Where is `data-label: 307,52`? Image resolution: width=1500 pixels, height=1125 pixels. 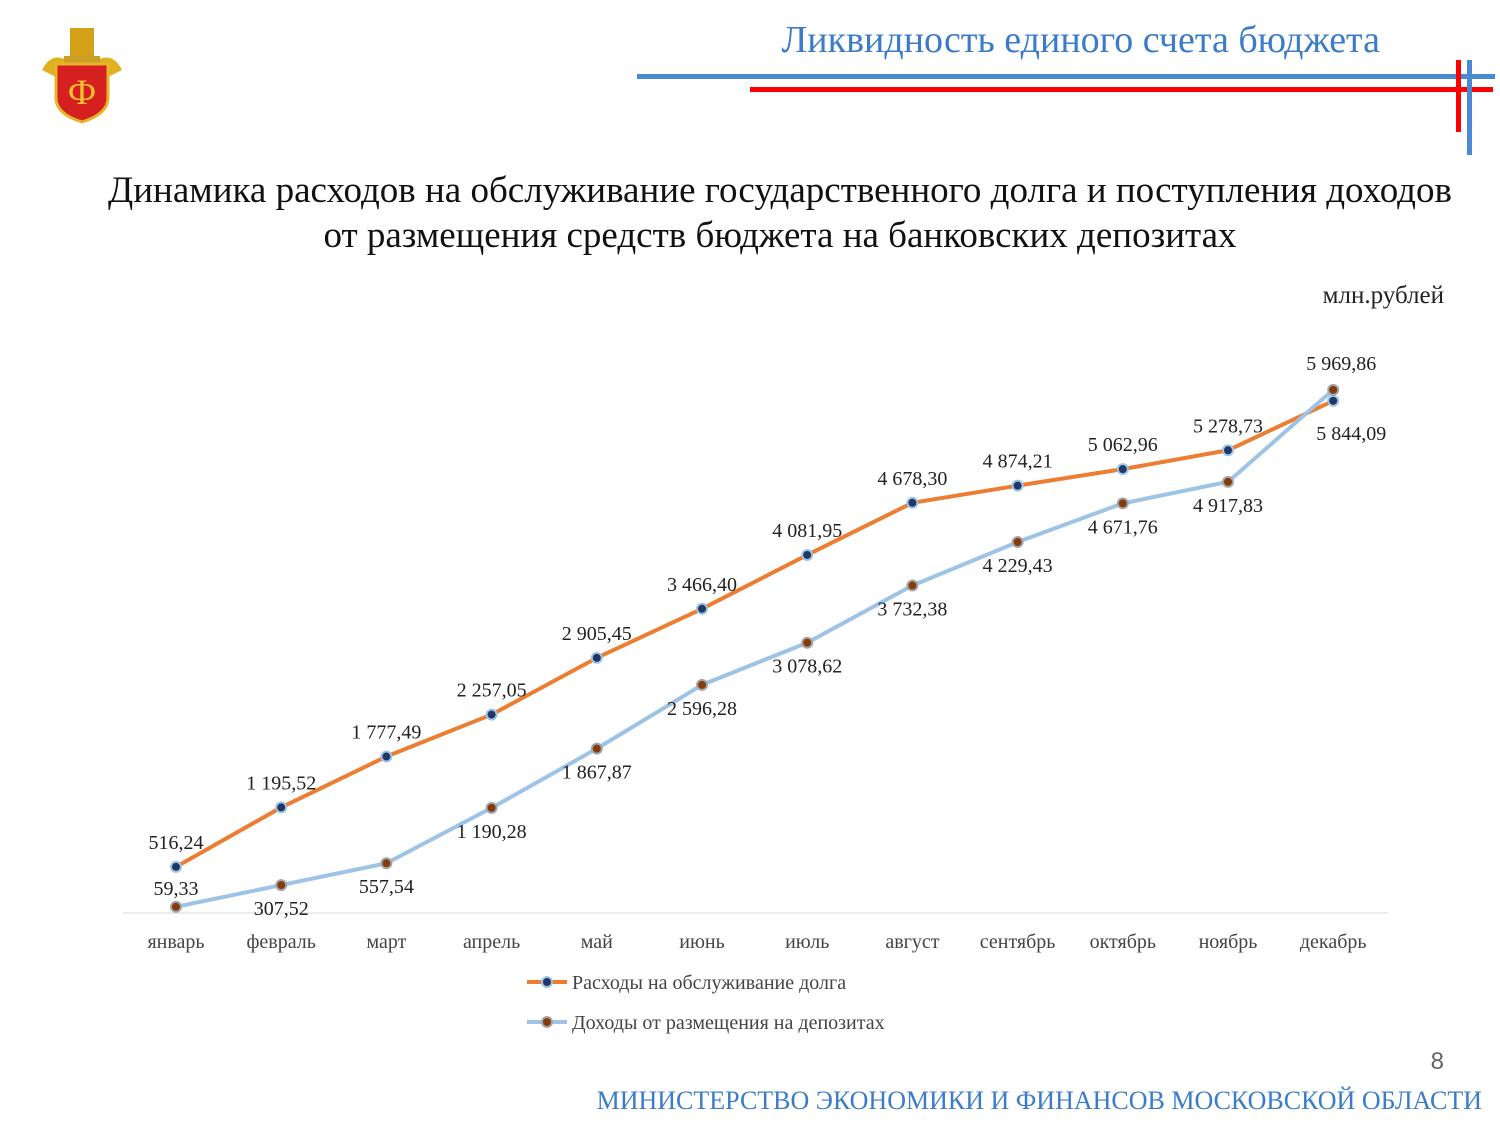 data-label: 307,52 is located at coordinates (281, 909).